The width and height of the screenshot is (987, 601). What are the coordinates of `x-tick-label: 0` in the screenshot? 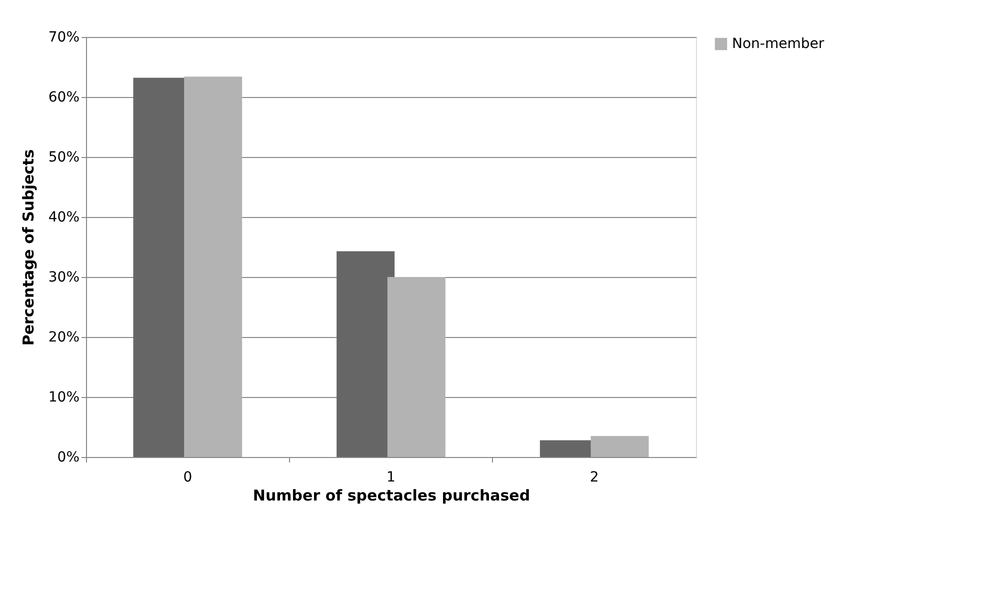 It's located at (187, 478).